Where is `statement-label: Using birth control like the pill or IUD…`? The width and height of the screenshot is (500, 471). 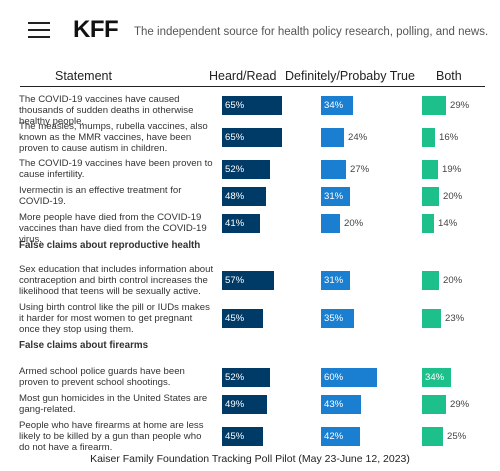 statement-label: Using birth control like the pill or IUD… is located at coordinates (114, 318).